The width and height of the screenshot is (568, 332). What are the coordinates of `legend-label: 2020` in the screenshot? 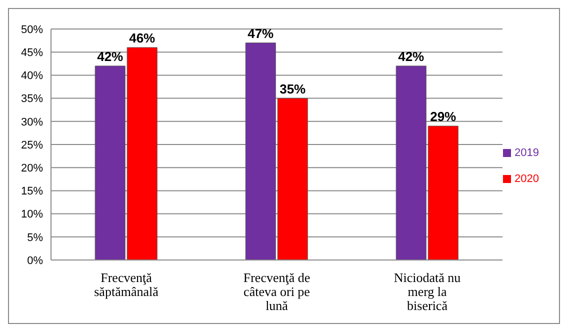 It's located at (526, 179).